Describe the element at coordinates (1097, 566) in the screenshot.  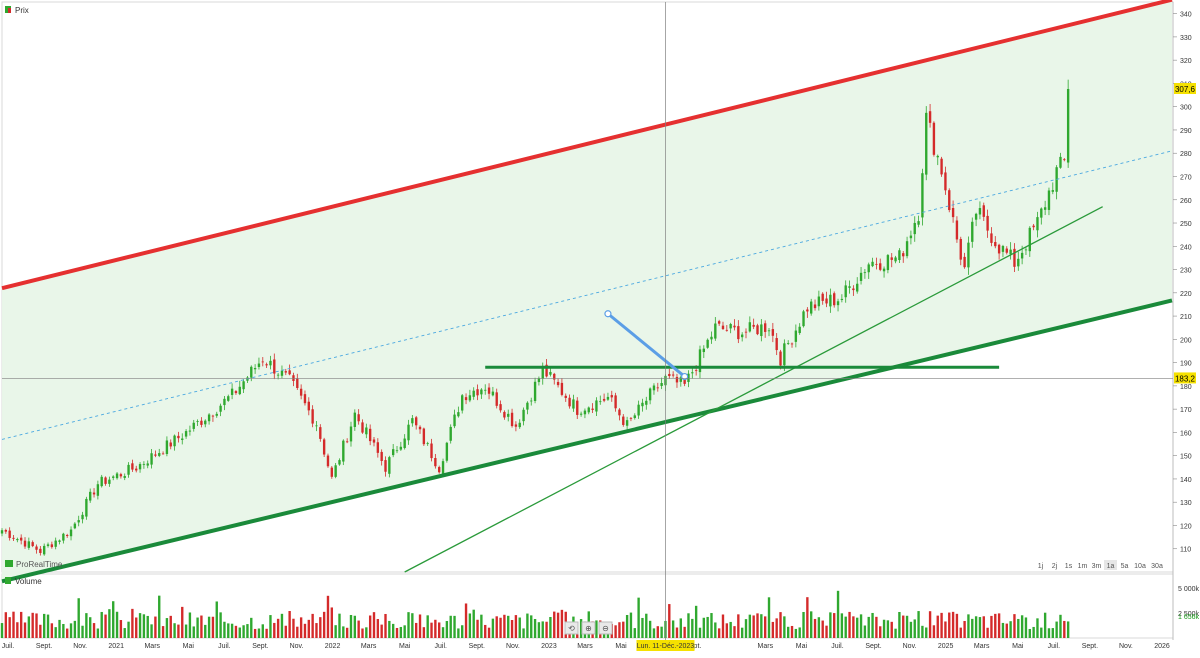
I see `timeframe-button-3m: 3m` at that location.